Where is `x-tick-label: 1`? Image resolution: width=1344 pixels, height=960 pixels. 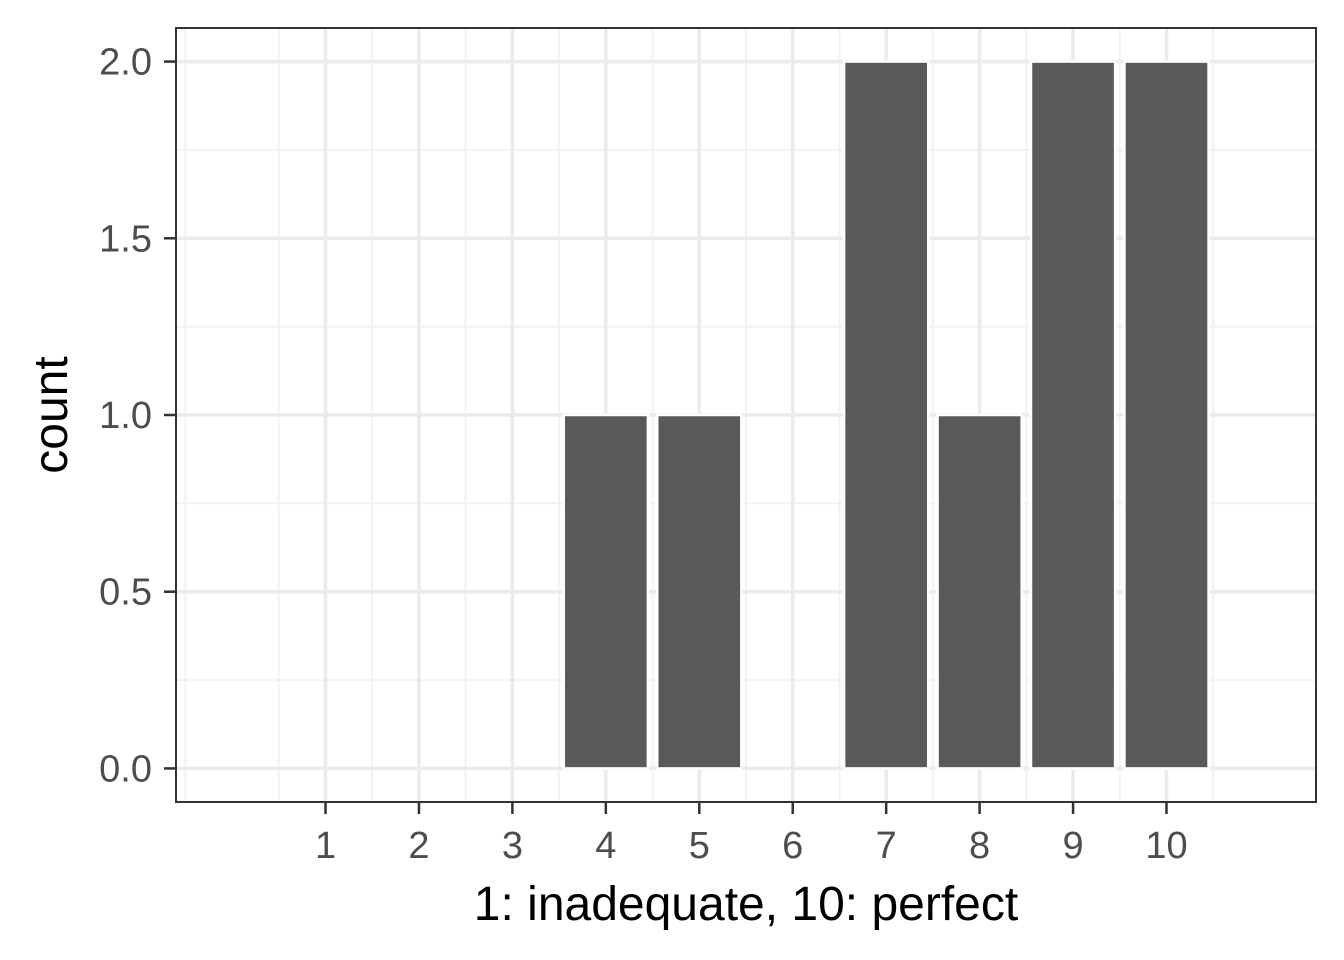
x-tick-label: 1 is located at coordinates (325, 846).